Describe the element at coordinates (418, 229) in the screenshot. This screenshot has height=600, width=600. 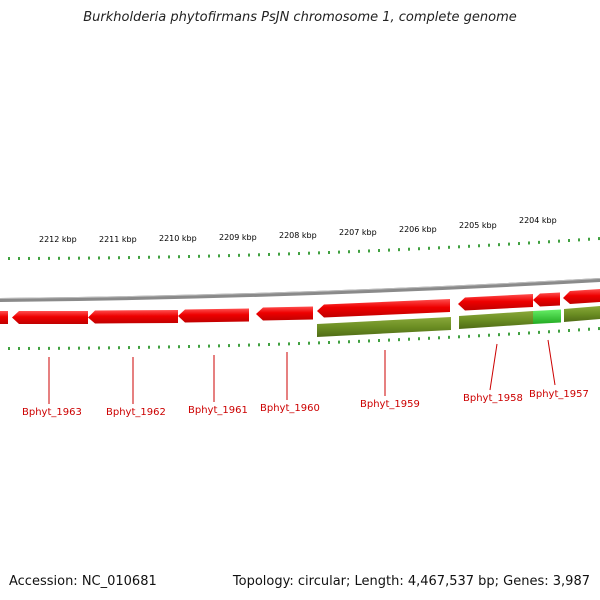
I see `kbp-label-2206: 2206 kbp` at that location.